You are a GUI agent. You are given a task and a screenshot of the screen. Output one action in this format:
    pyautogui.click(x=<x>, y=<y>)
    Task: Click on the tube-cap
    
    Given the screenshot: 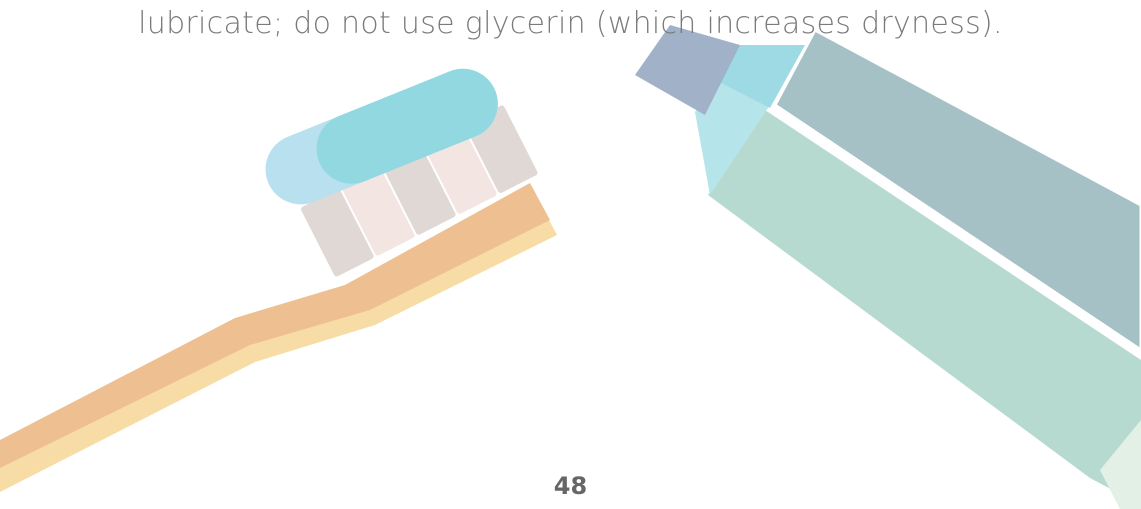 What is the action you would take?
    pyautogui.click(x=687, y=70)
    